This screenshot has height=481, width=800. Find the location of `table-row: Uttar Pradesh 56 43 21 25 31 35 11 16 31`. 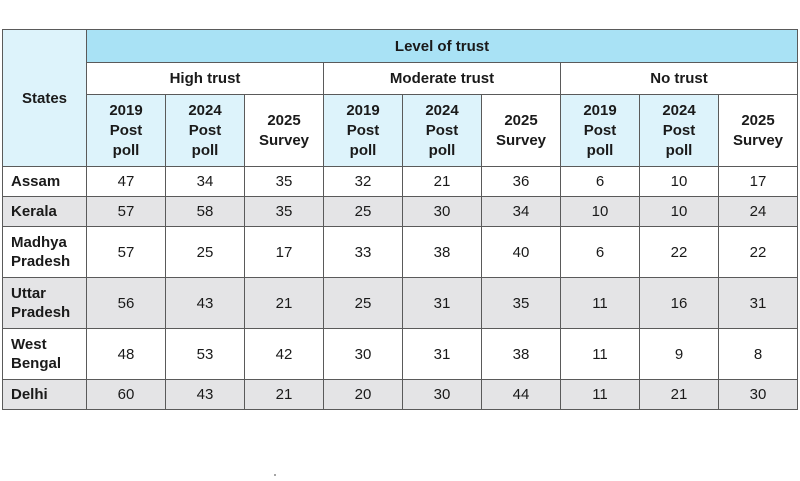

table-row: Uttar Pradesh 56 43 21 25 31 35 11 16 31 is located at coordinates (400, 303).